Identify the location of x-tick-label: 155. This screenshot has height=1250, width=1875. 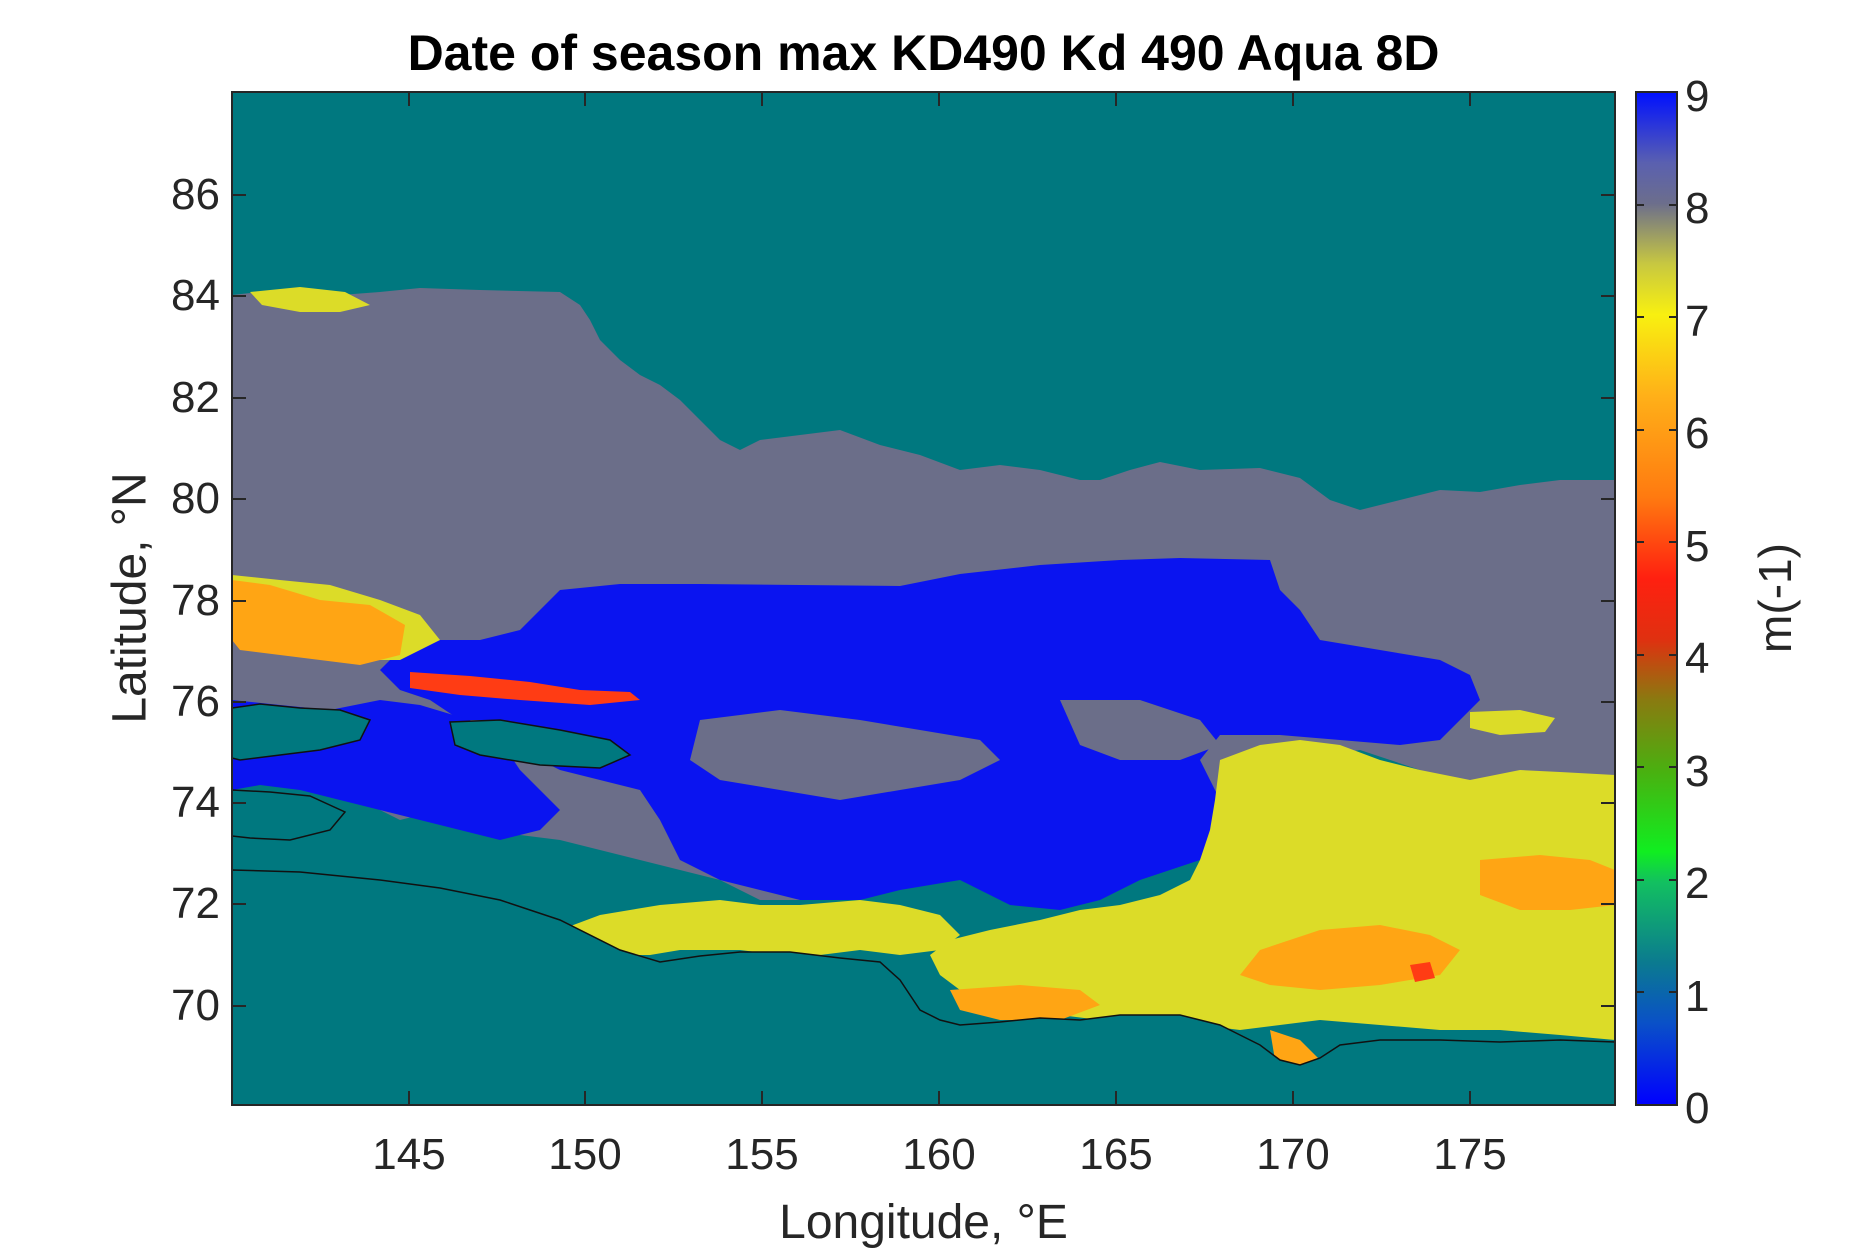
(762, 1154).